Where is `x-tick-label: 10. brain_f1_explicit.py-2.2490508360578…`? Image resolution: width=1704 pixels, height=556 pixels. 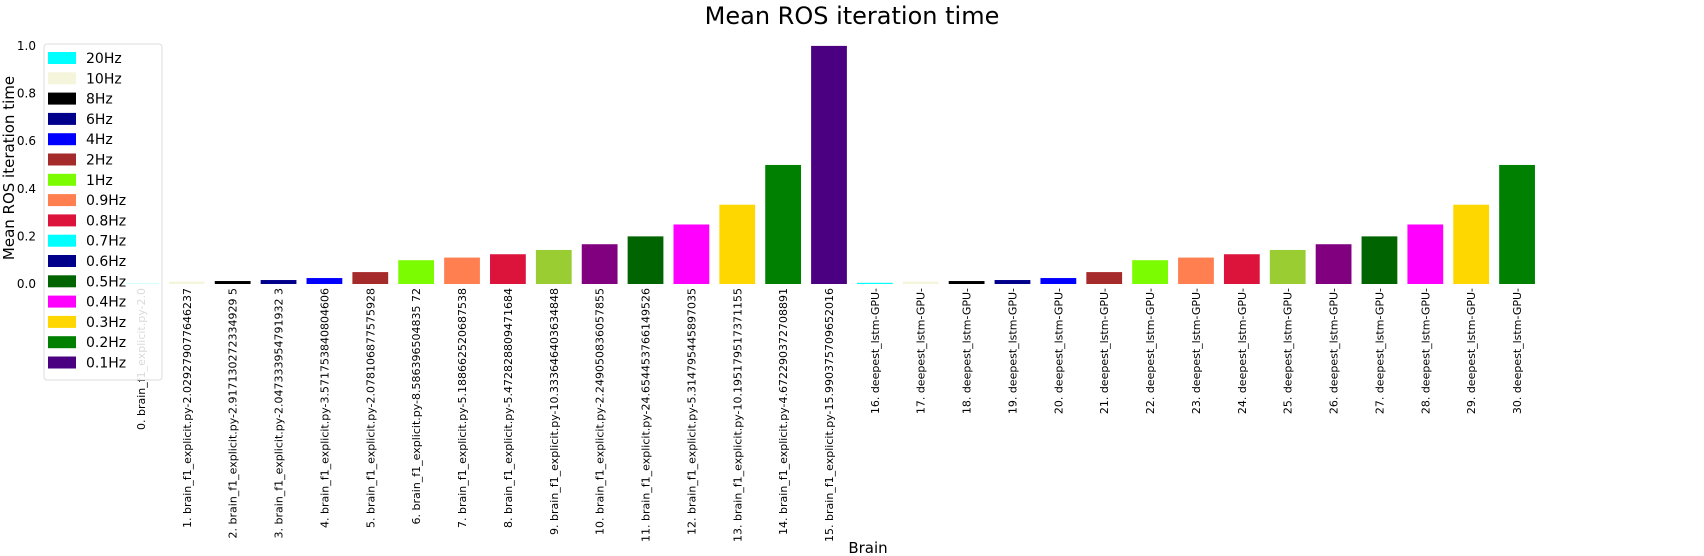 x-tick-label: 10. brain_f1_explicit.py-2.2490508360578… is located at coordinates (600, 411).